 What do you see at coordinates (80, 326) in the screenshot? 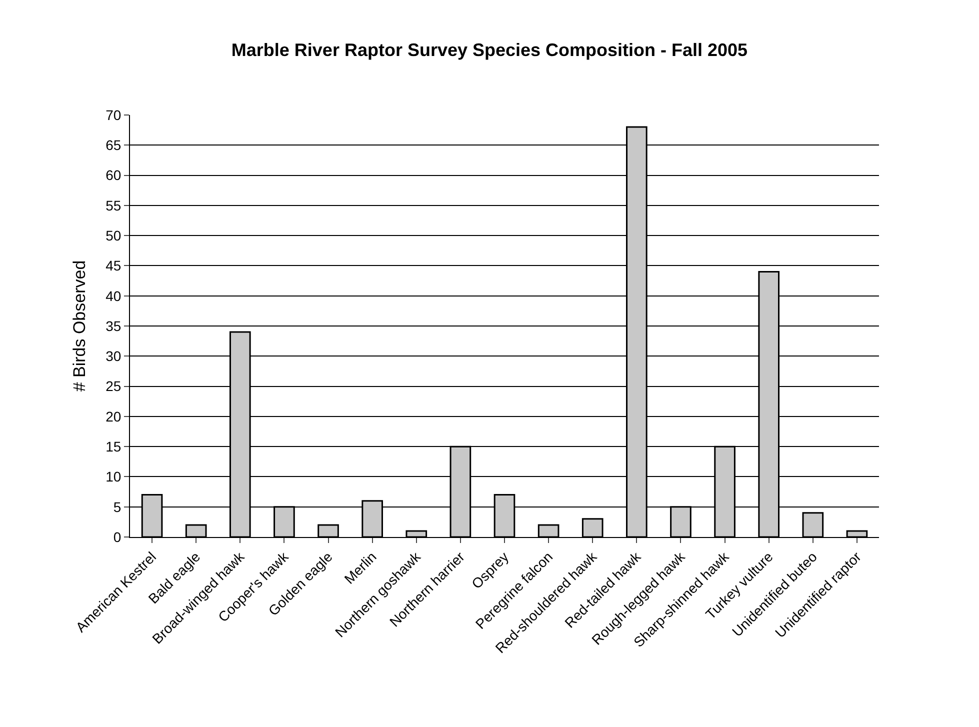
I see `y-axis-title: # Birds Observed` at bounding box center [80, 326].